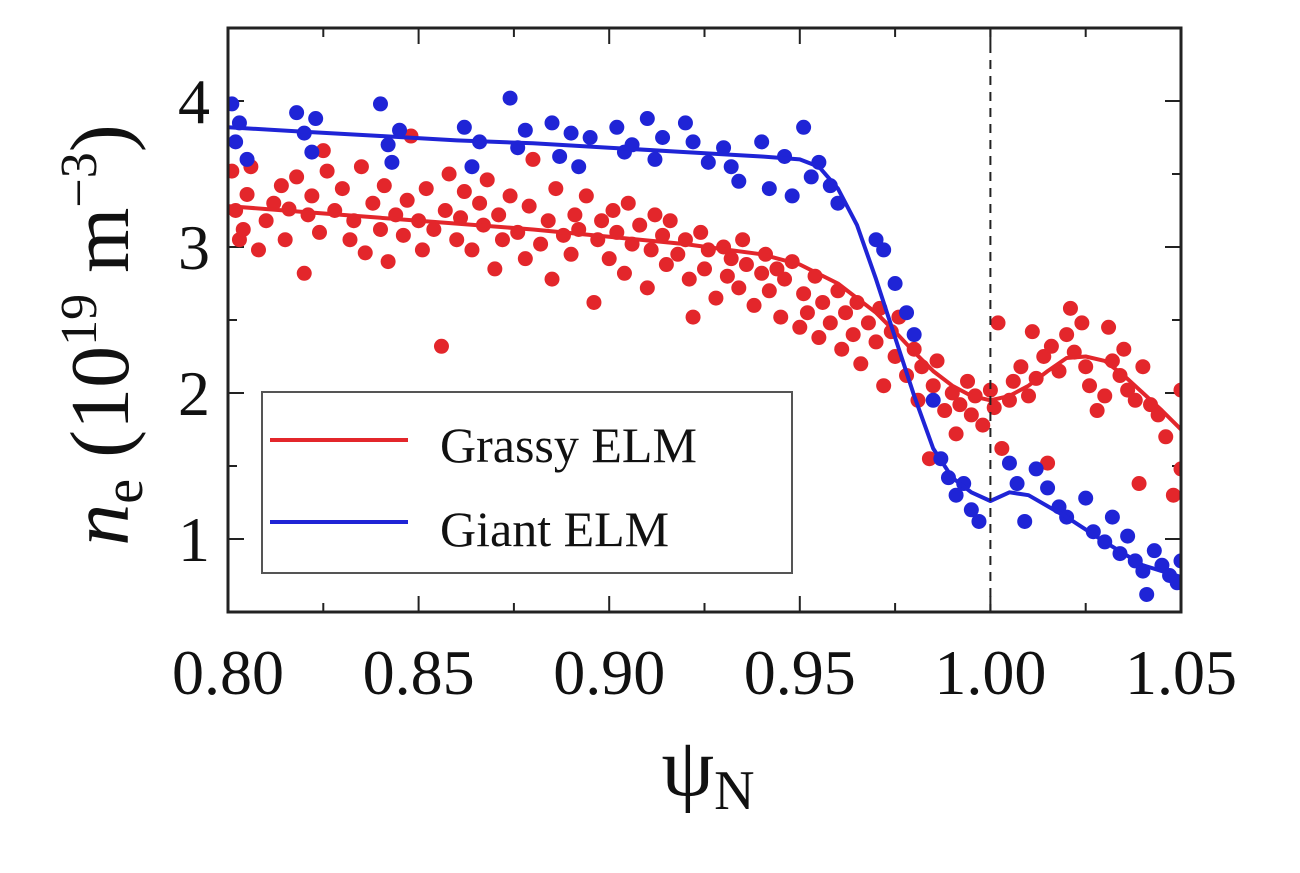 The height and width of the screenshot is (873, 1300). Describe the element at coordinates (194, 101) in the screenshot. I see `y-tick-label: 4` at that location.